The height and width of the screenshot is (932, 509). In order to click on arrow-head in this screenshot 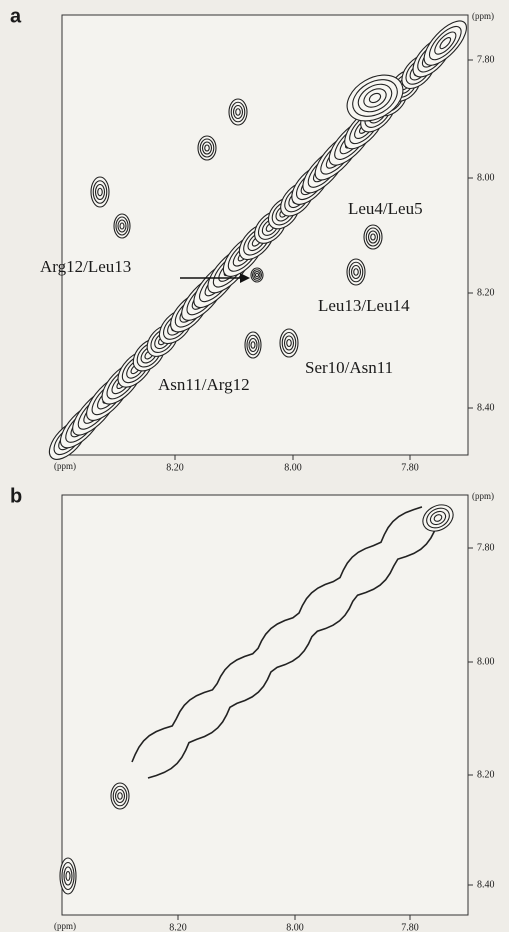, I will do `click(245, 278)`.